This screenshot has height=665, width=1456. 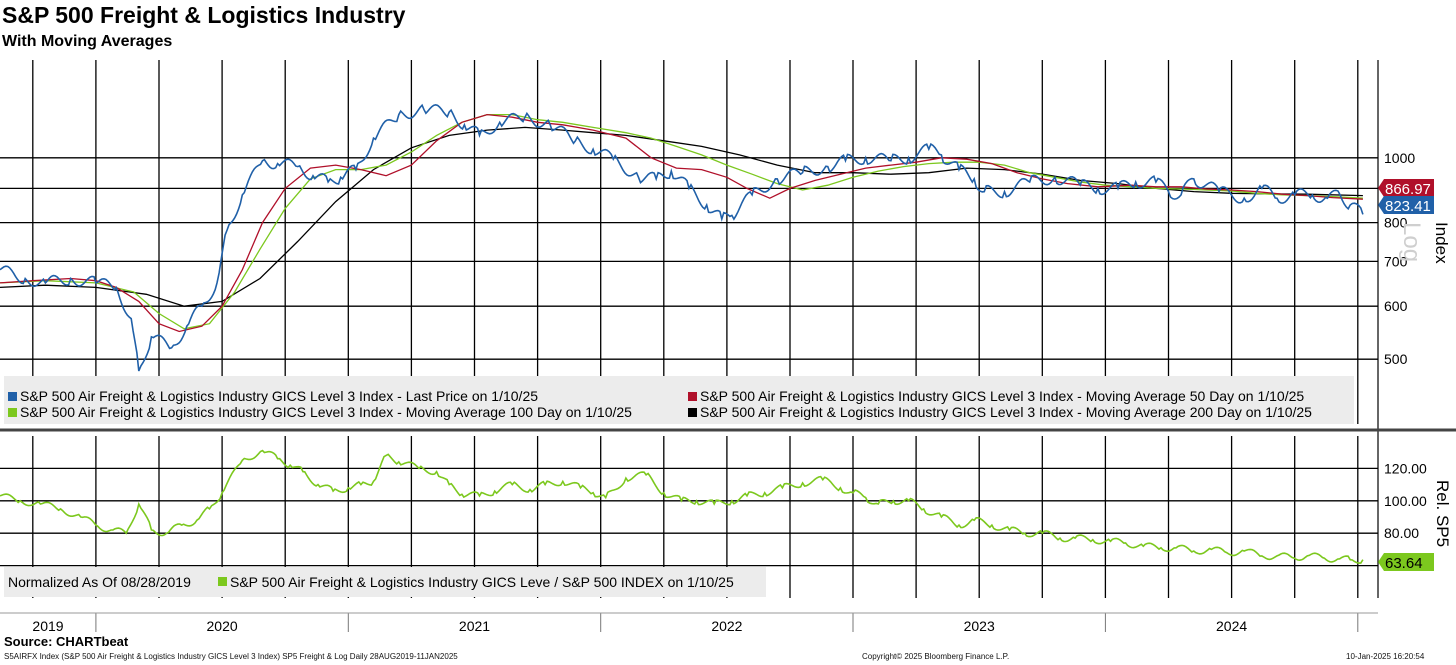 I want to click on x-label-2024: 2024, so click(x=1231, y=626).